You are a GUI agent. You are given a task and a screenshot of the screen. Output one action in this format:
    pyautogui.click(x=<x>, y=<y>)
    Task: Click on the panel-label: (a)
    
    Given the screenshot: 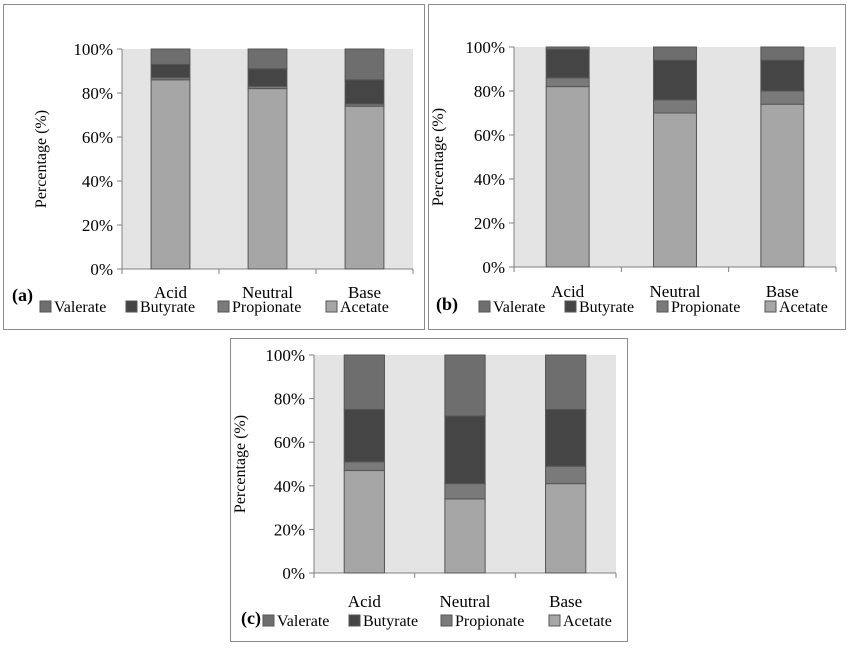 What is the action you would take?
    pyautogui.click(x=22, y=295)
    